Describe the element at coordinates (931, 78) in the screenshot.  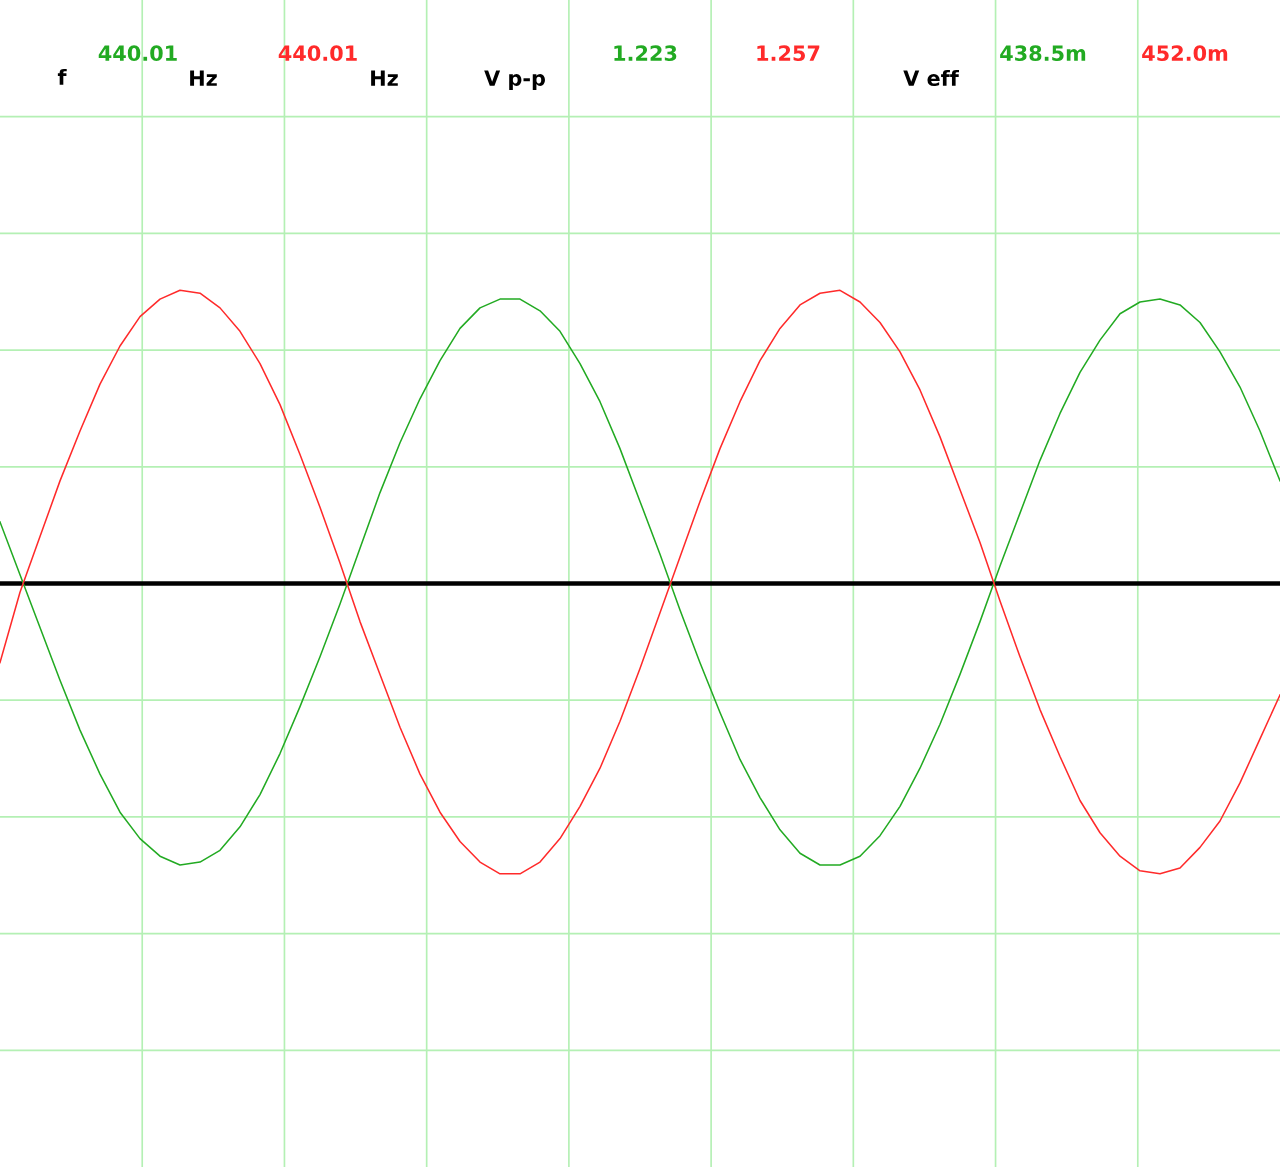
I see `text: V eff` at that location.